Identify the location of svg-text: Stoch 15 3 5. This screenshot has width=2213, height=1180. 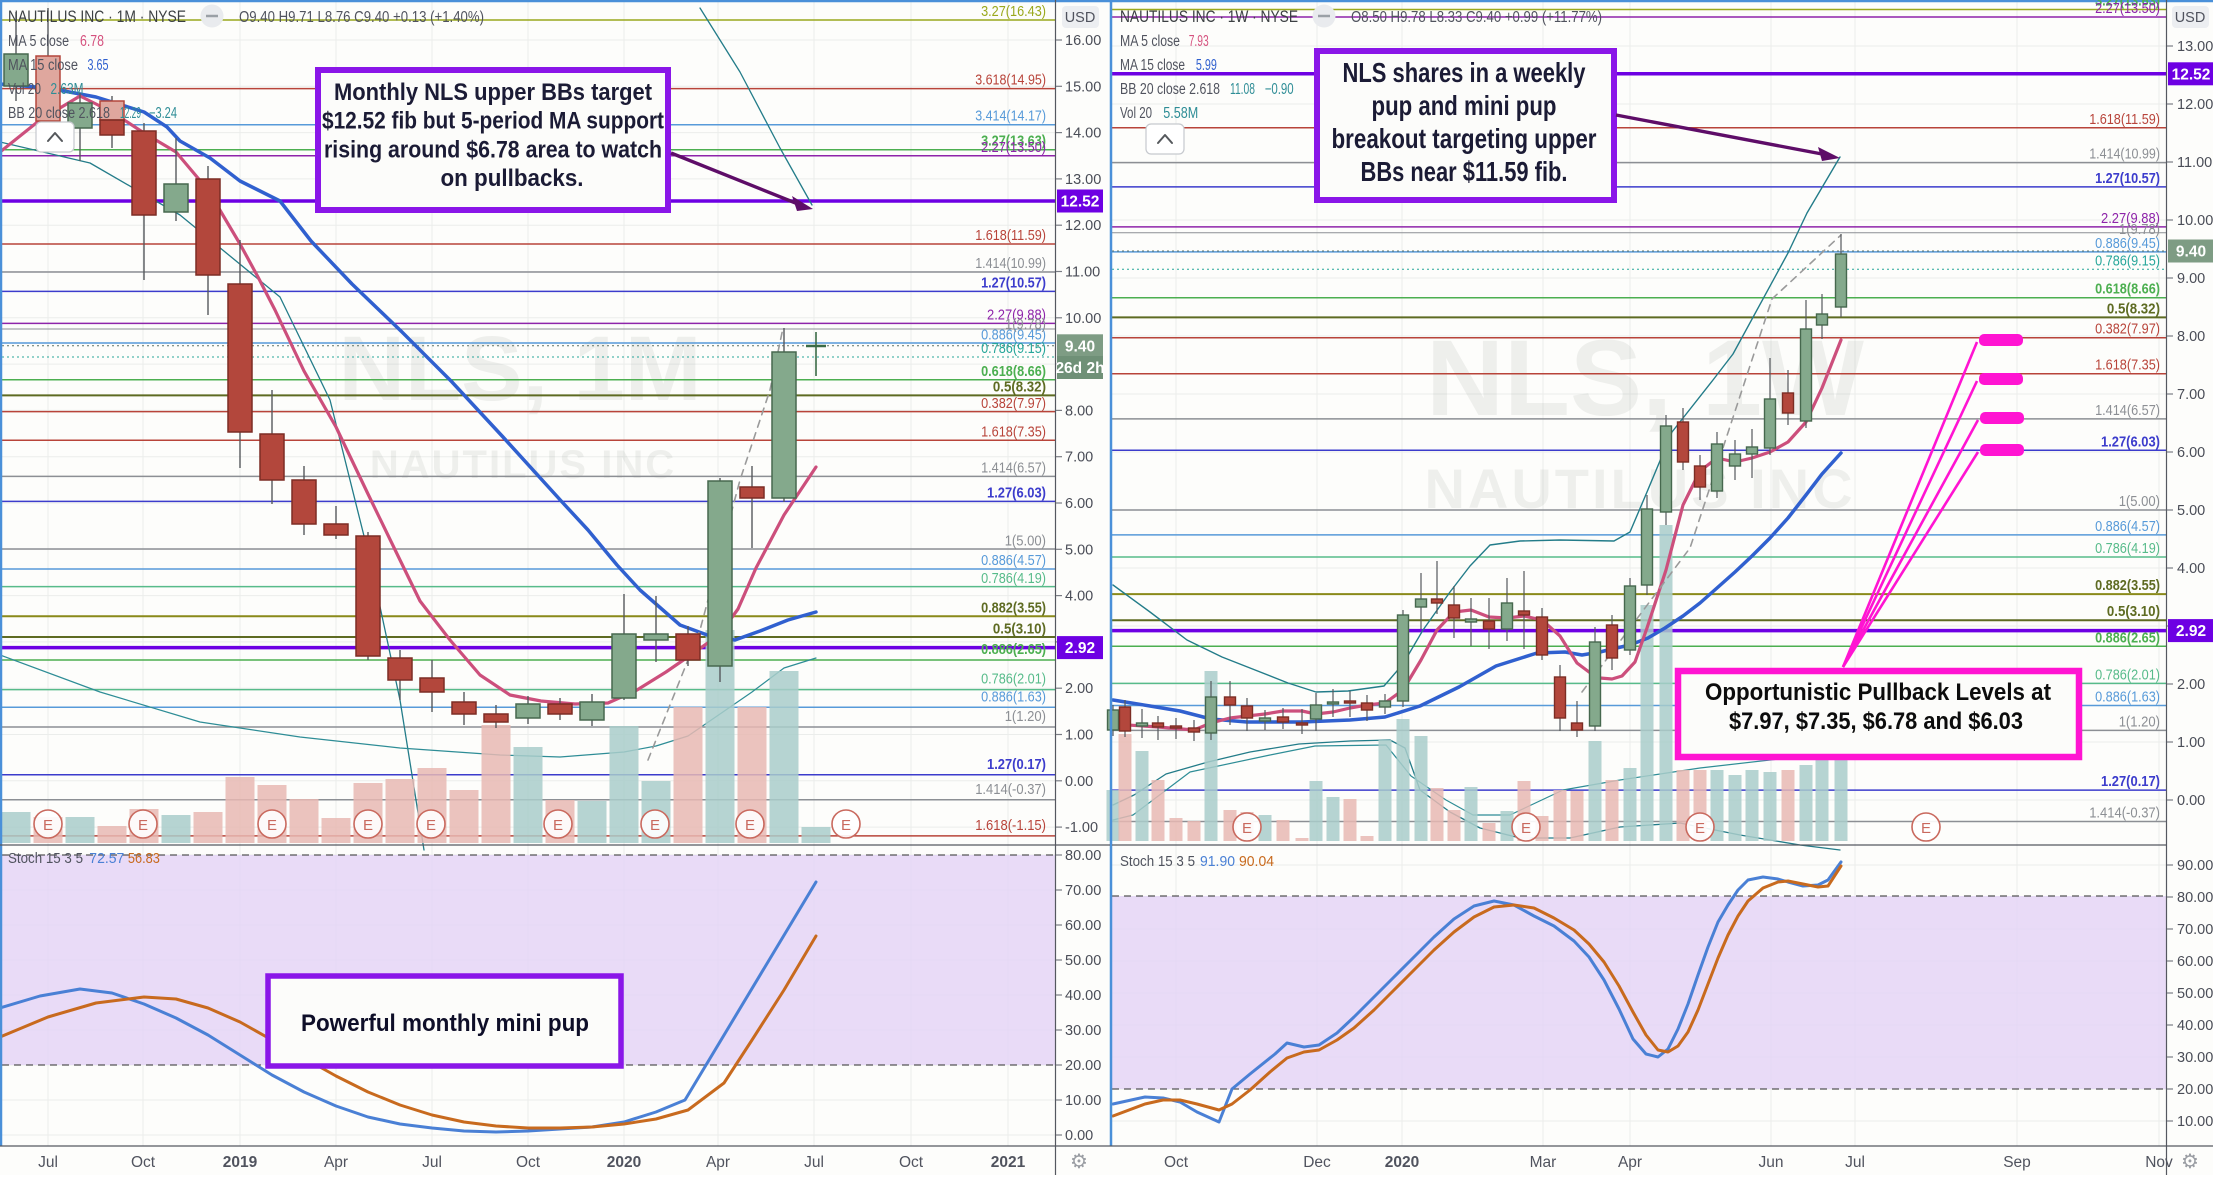
(45, 858).